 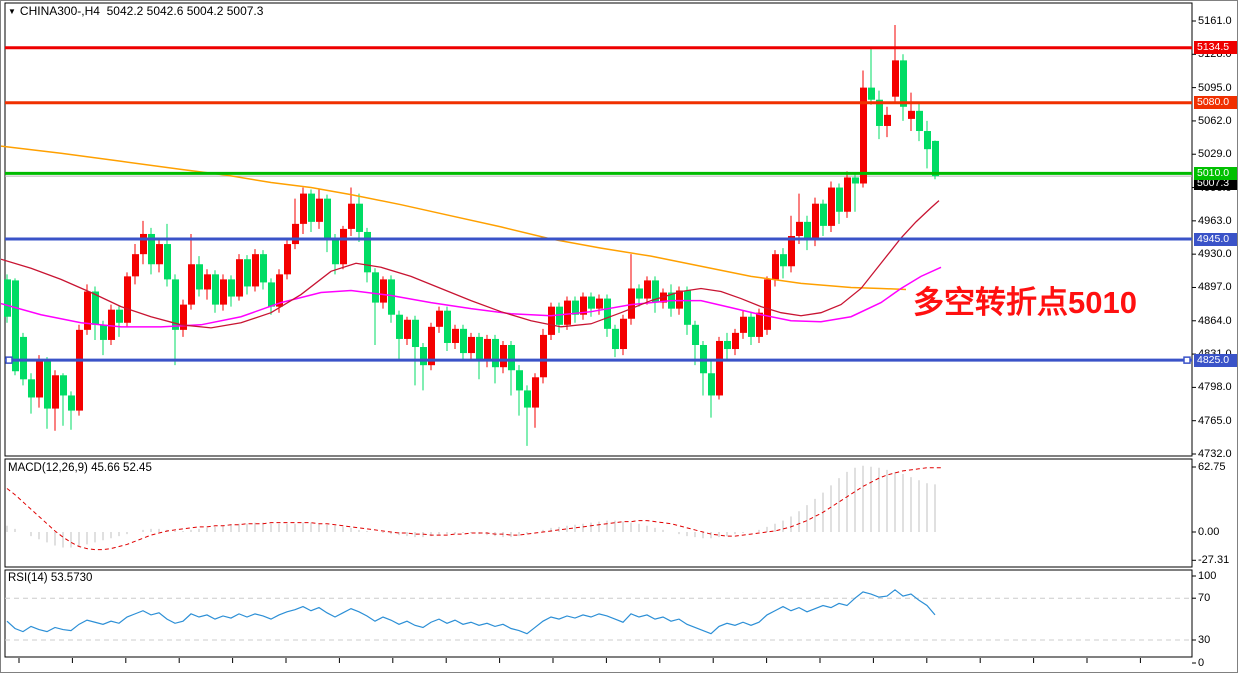 I want to click on price-tick-label: 4930.0, so click(x=1215, y=254).